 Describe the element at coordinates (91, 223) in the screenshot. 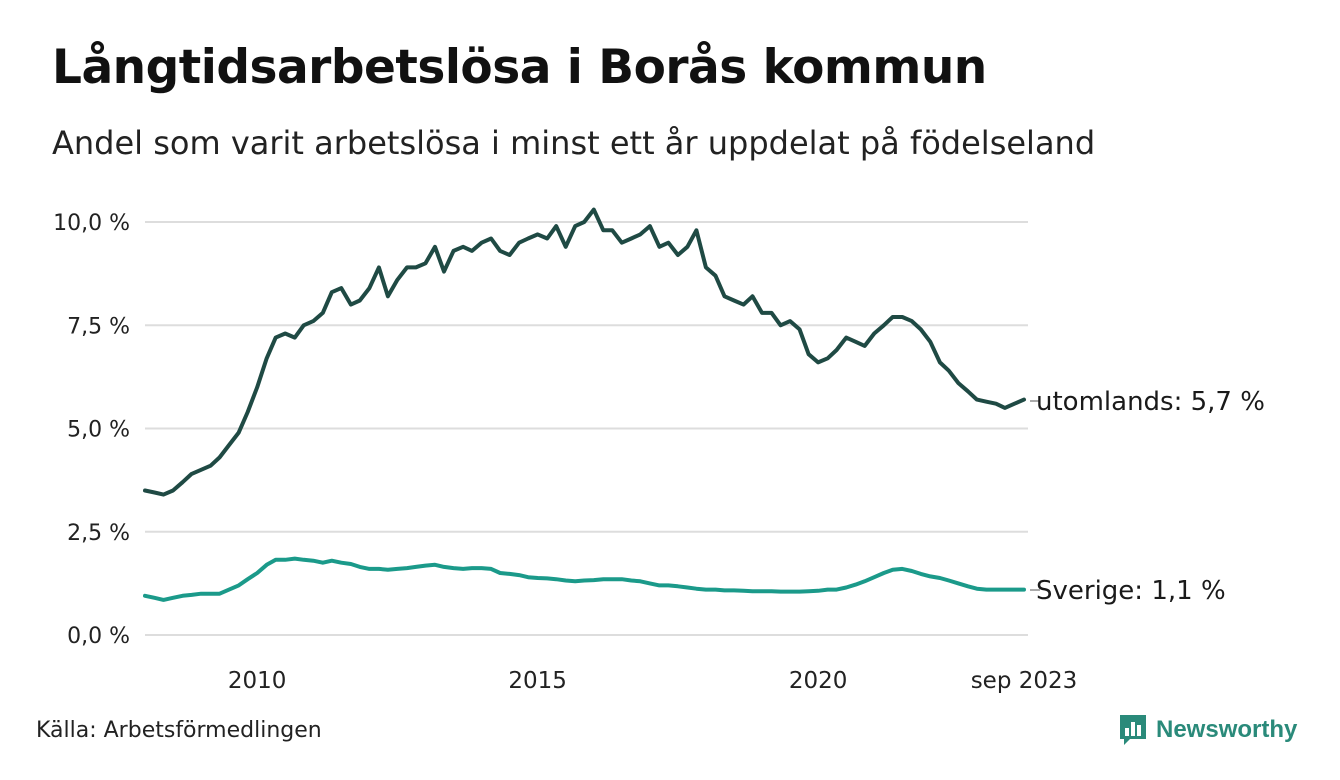

I see `y-tick-label: 10,0 %` at that location.